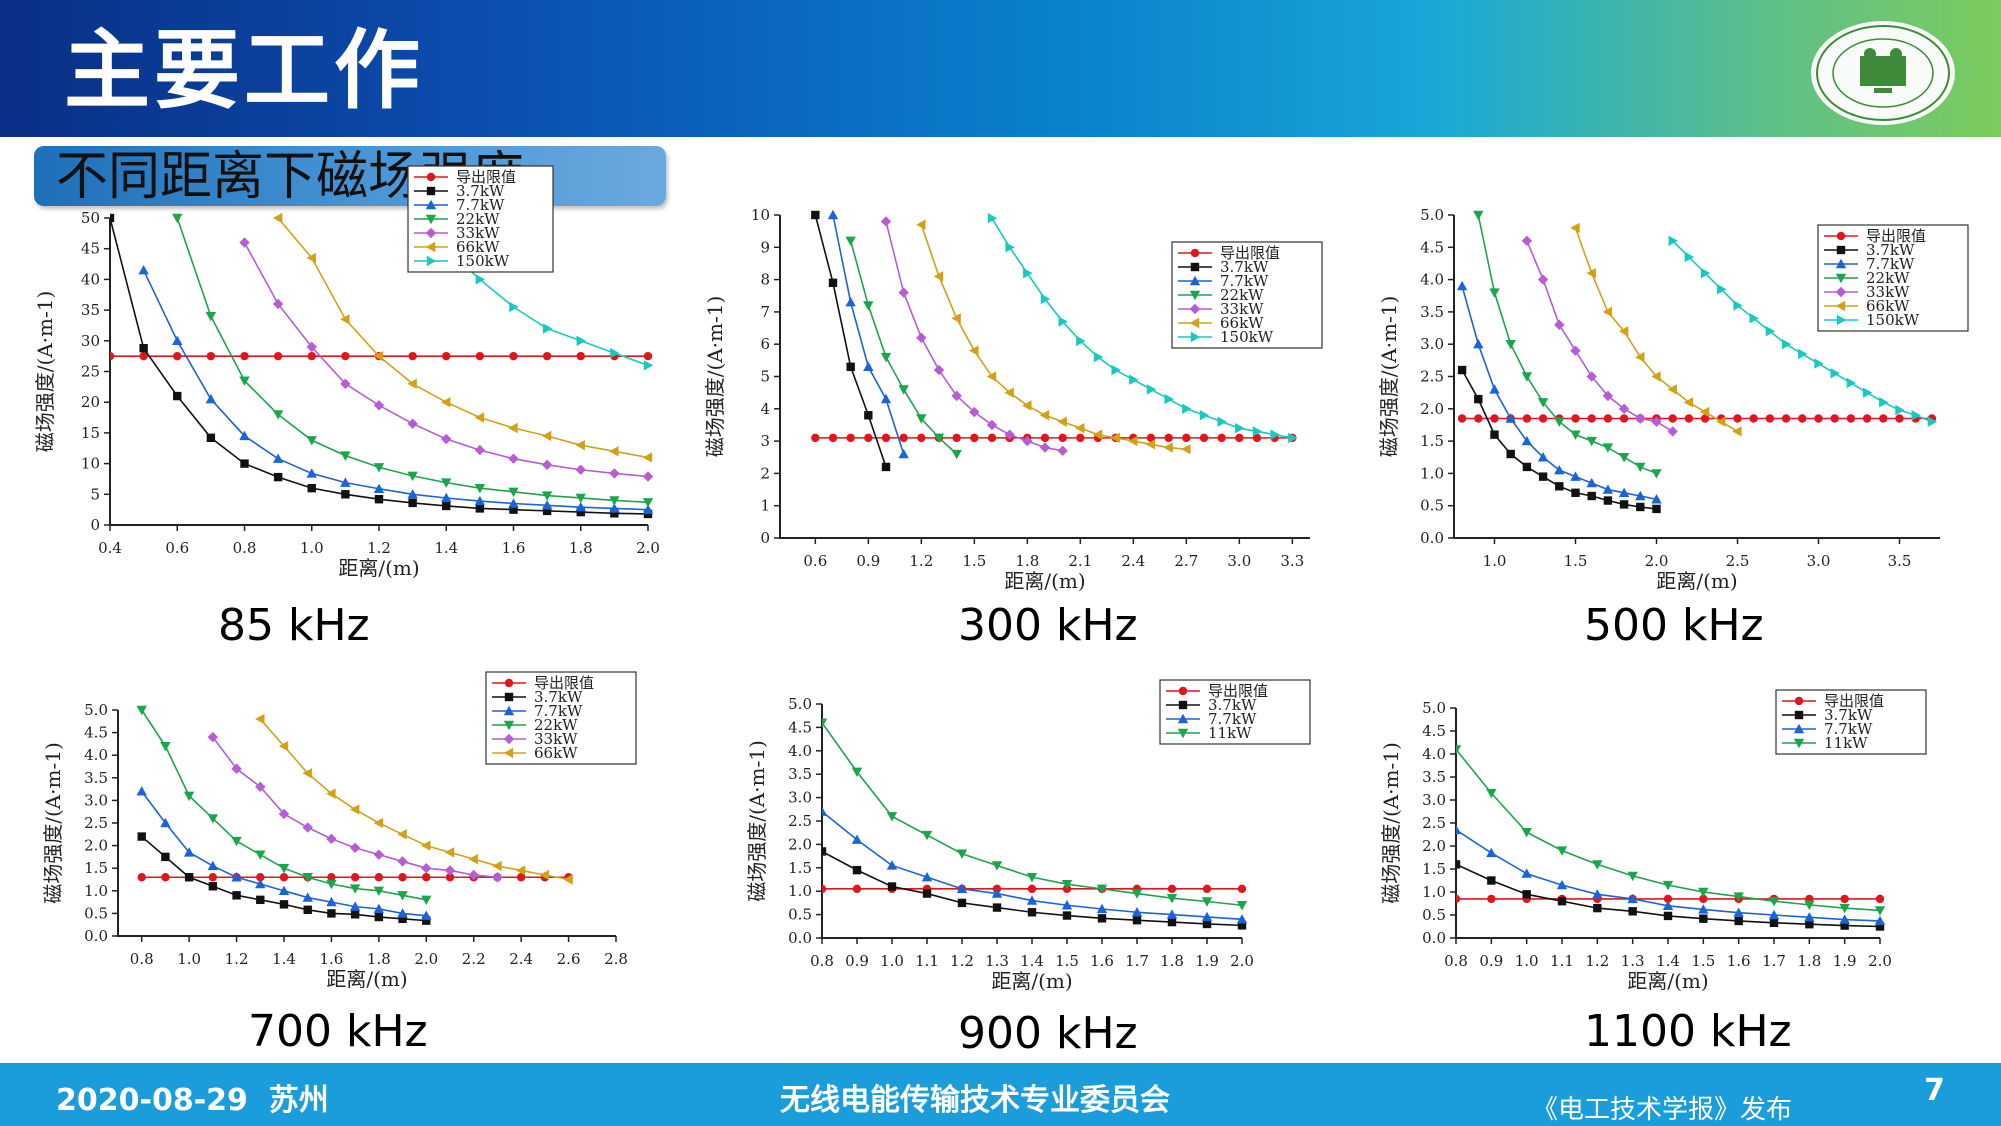 This screenshot has height=1126, width=2001. Describe the element at coordinates (1032, 961) in the screenshot. I see `x-tick-label: 1.4` at that location.